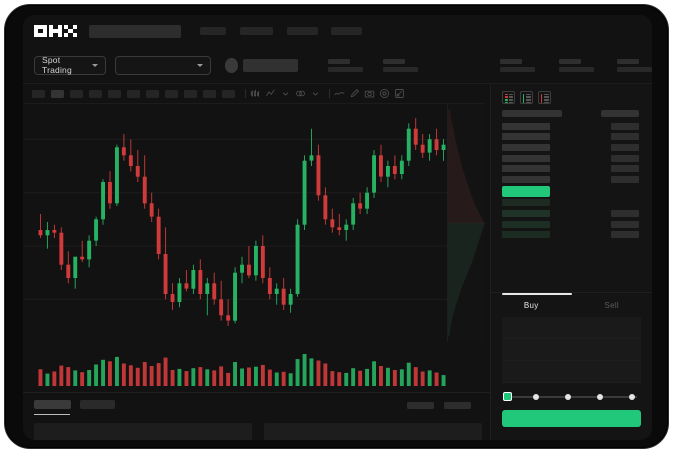 This screenshot has width=673, height=453. I want to click on order-amount-slider, so click(571, 397).